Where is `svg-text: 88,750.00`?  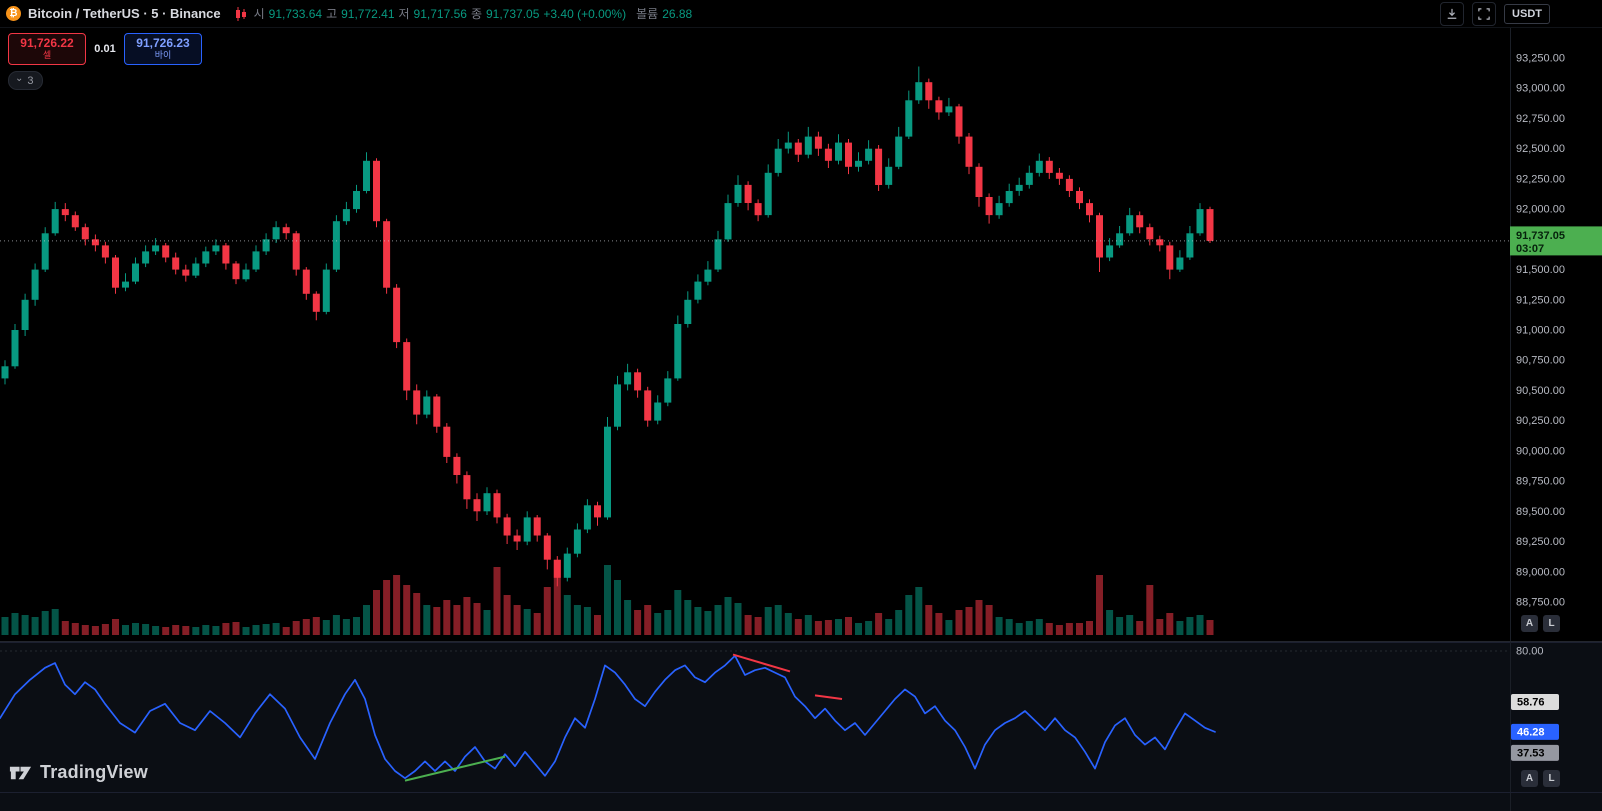 svg-text: 88,750.00 is located at coordinates (1540, 603).